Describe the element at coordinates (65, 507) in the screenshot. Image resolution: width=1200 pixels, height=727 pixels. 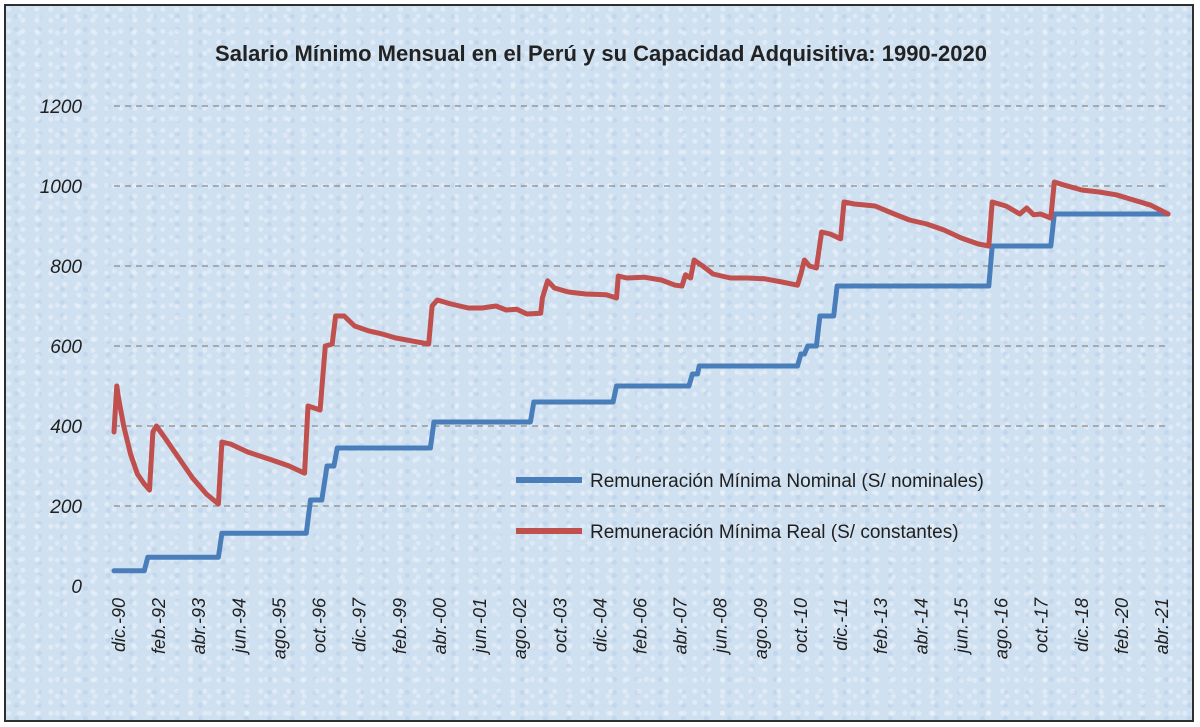
I see `y-tick-label: 200` at that location.